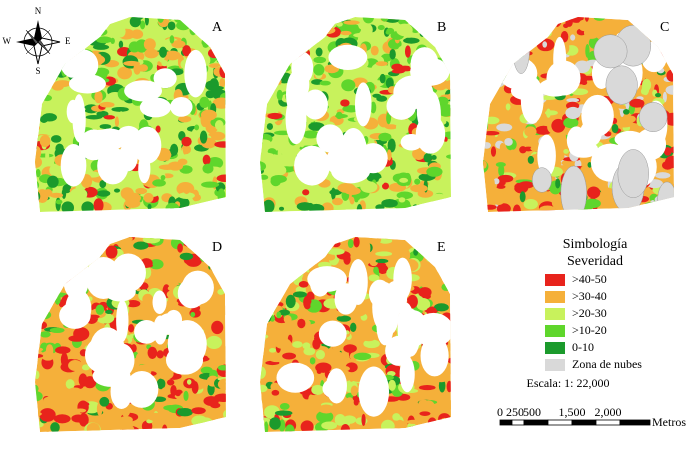 This screenshot has width=686, height=449. I want to click on compass-label: N, so click(38, 11).